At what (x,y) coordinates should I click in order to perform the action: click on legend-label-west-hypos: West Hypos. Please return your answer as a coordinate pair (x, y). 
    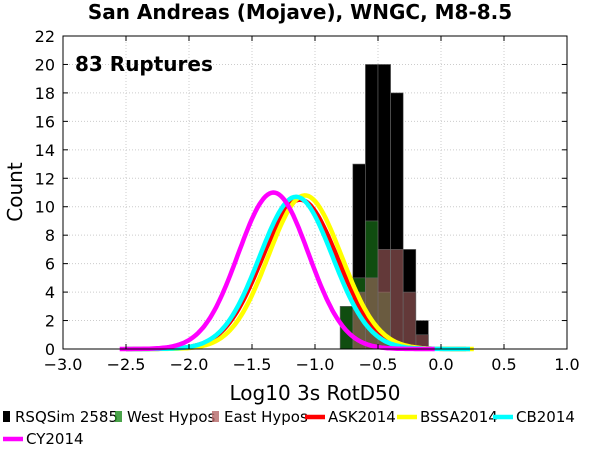
    Looking at the image, I should click on (171, 417).